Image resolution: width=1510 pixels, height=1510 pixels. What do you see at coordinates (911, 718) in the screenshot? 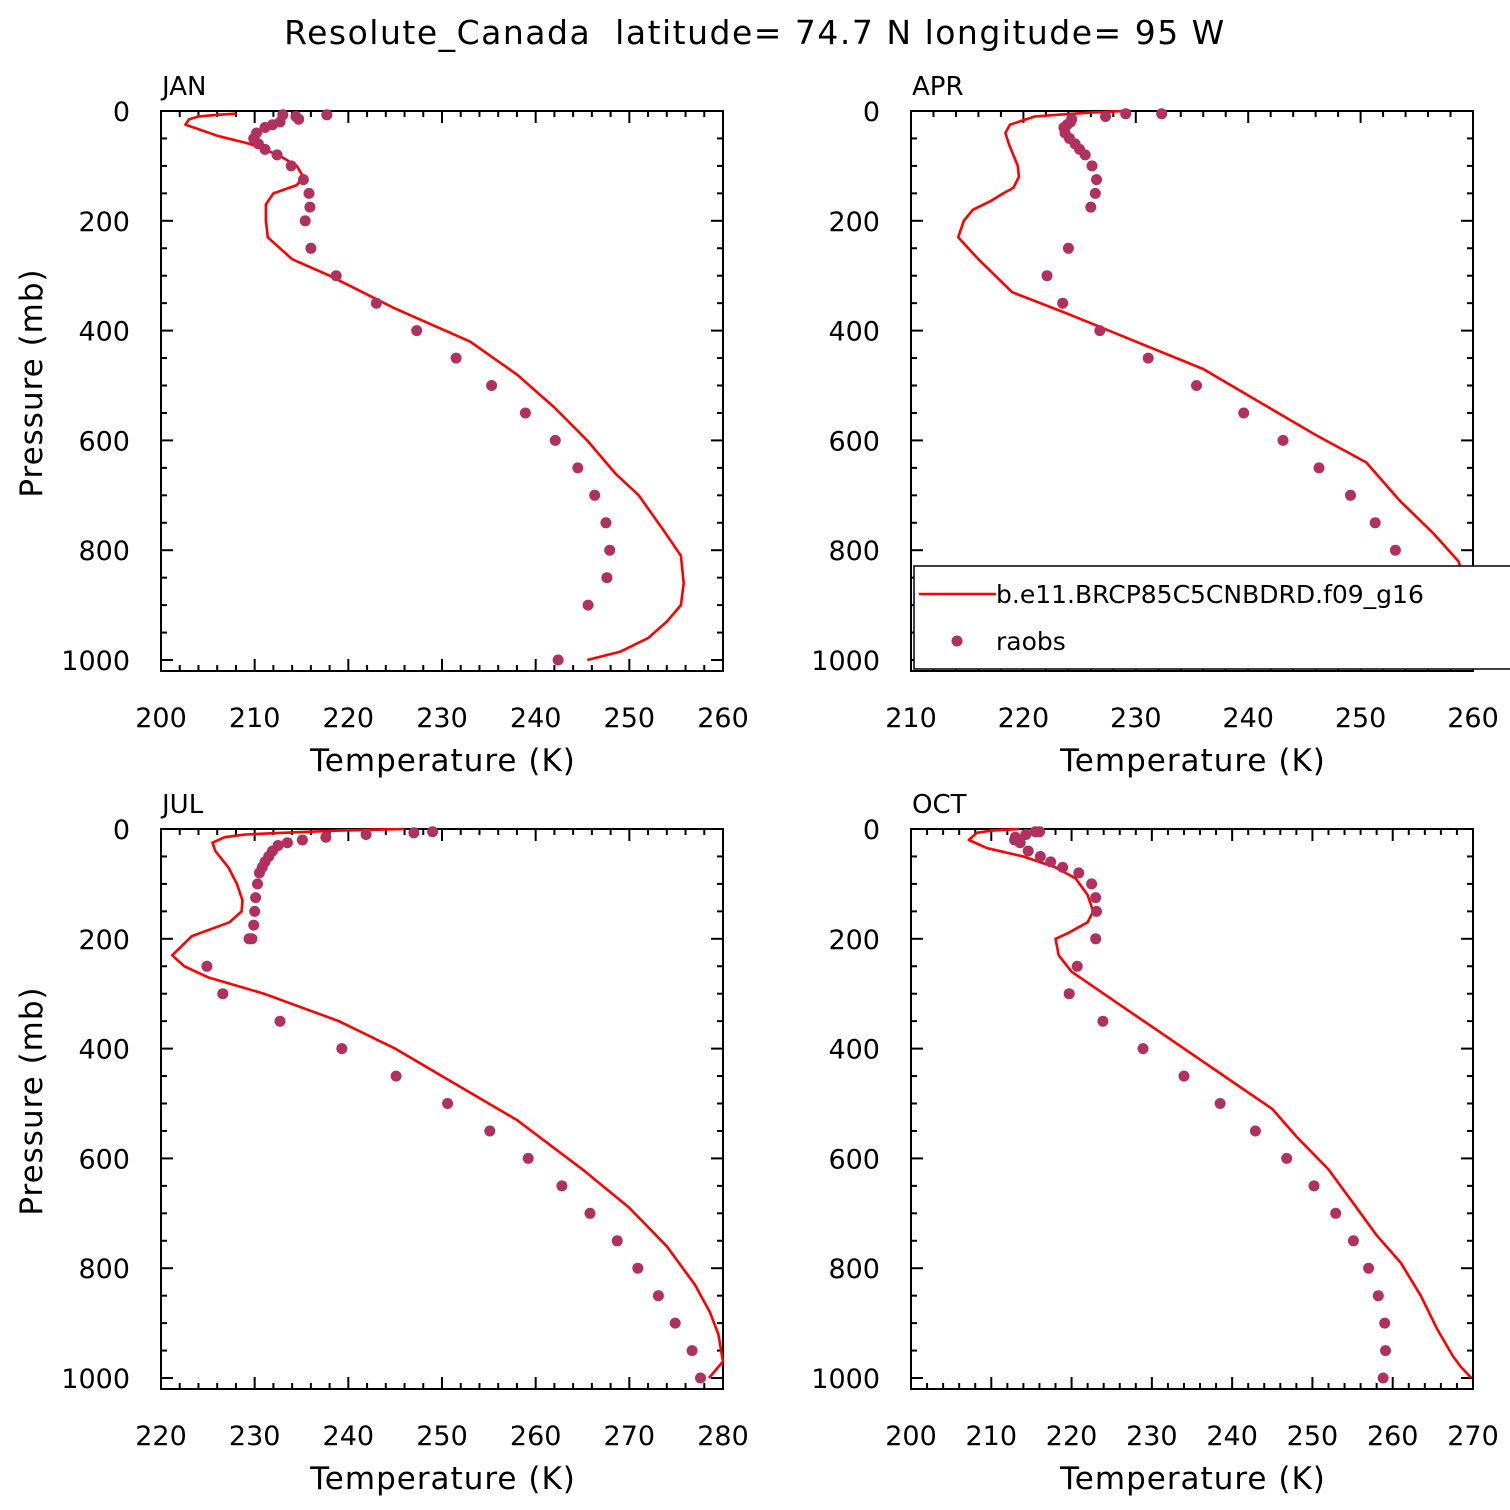
I see `x-tick-label: 210` at bounding box center [911, 718].